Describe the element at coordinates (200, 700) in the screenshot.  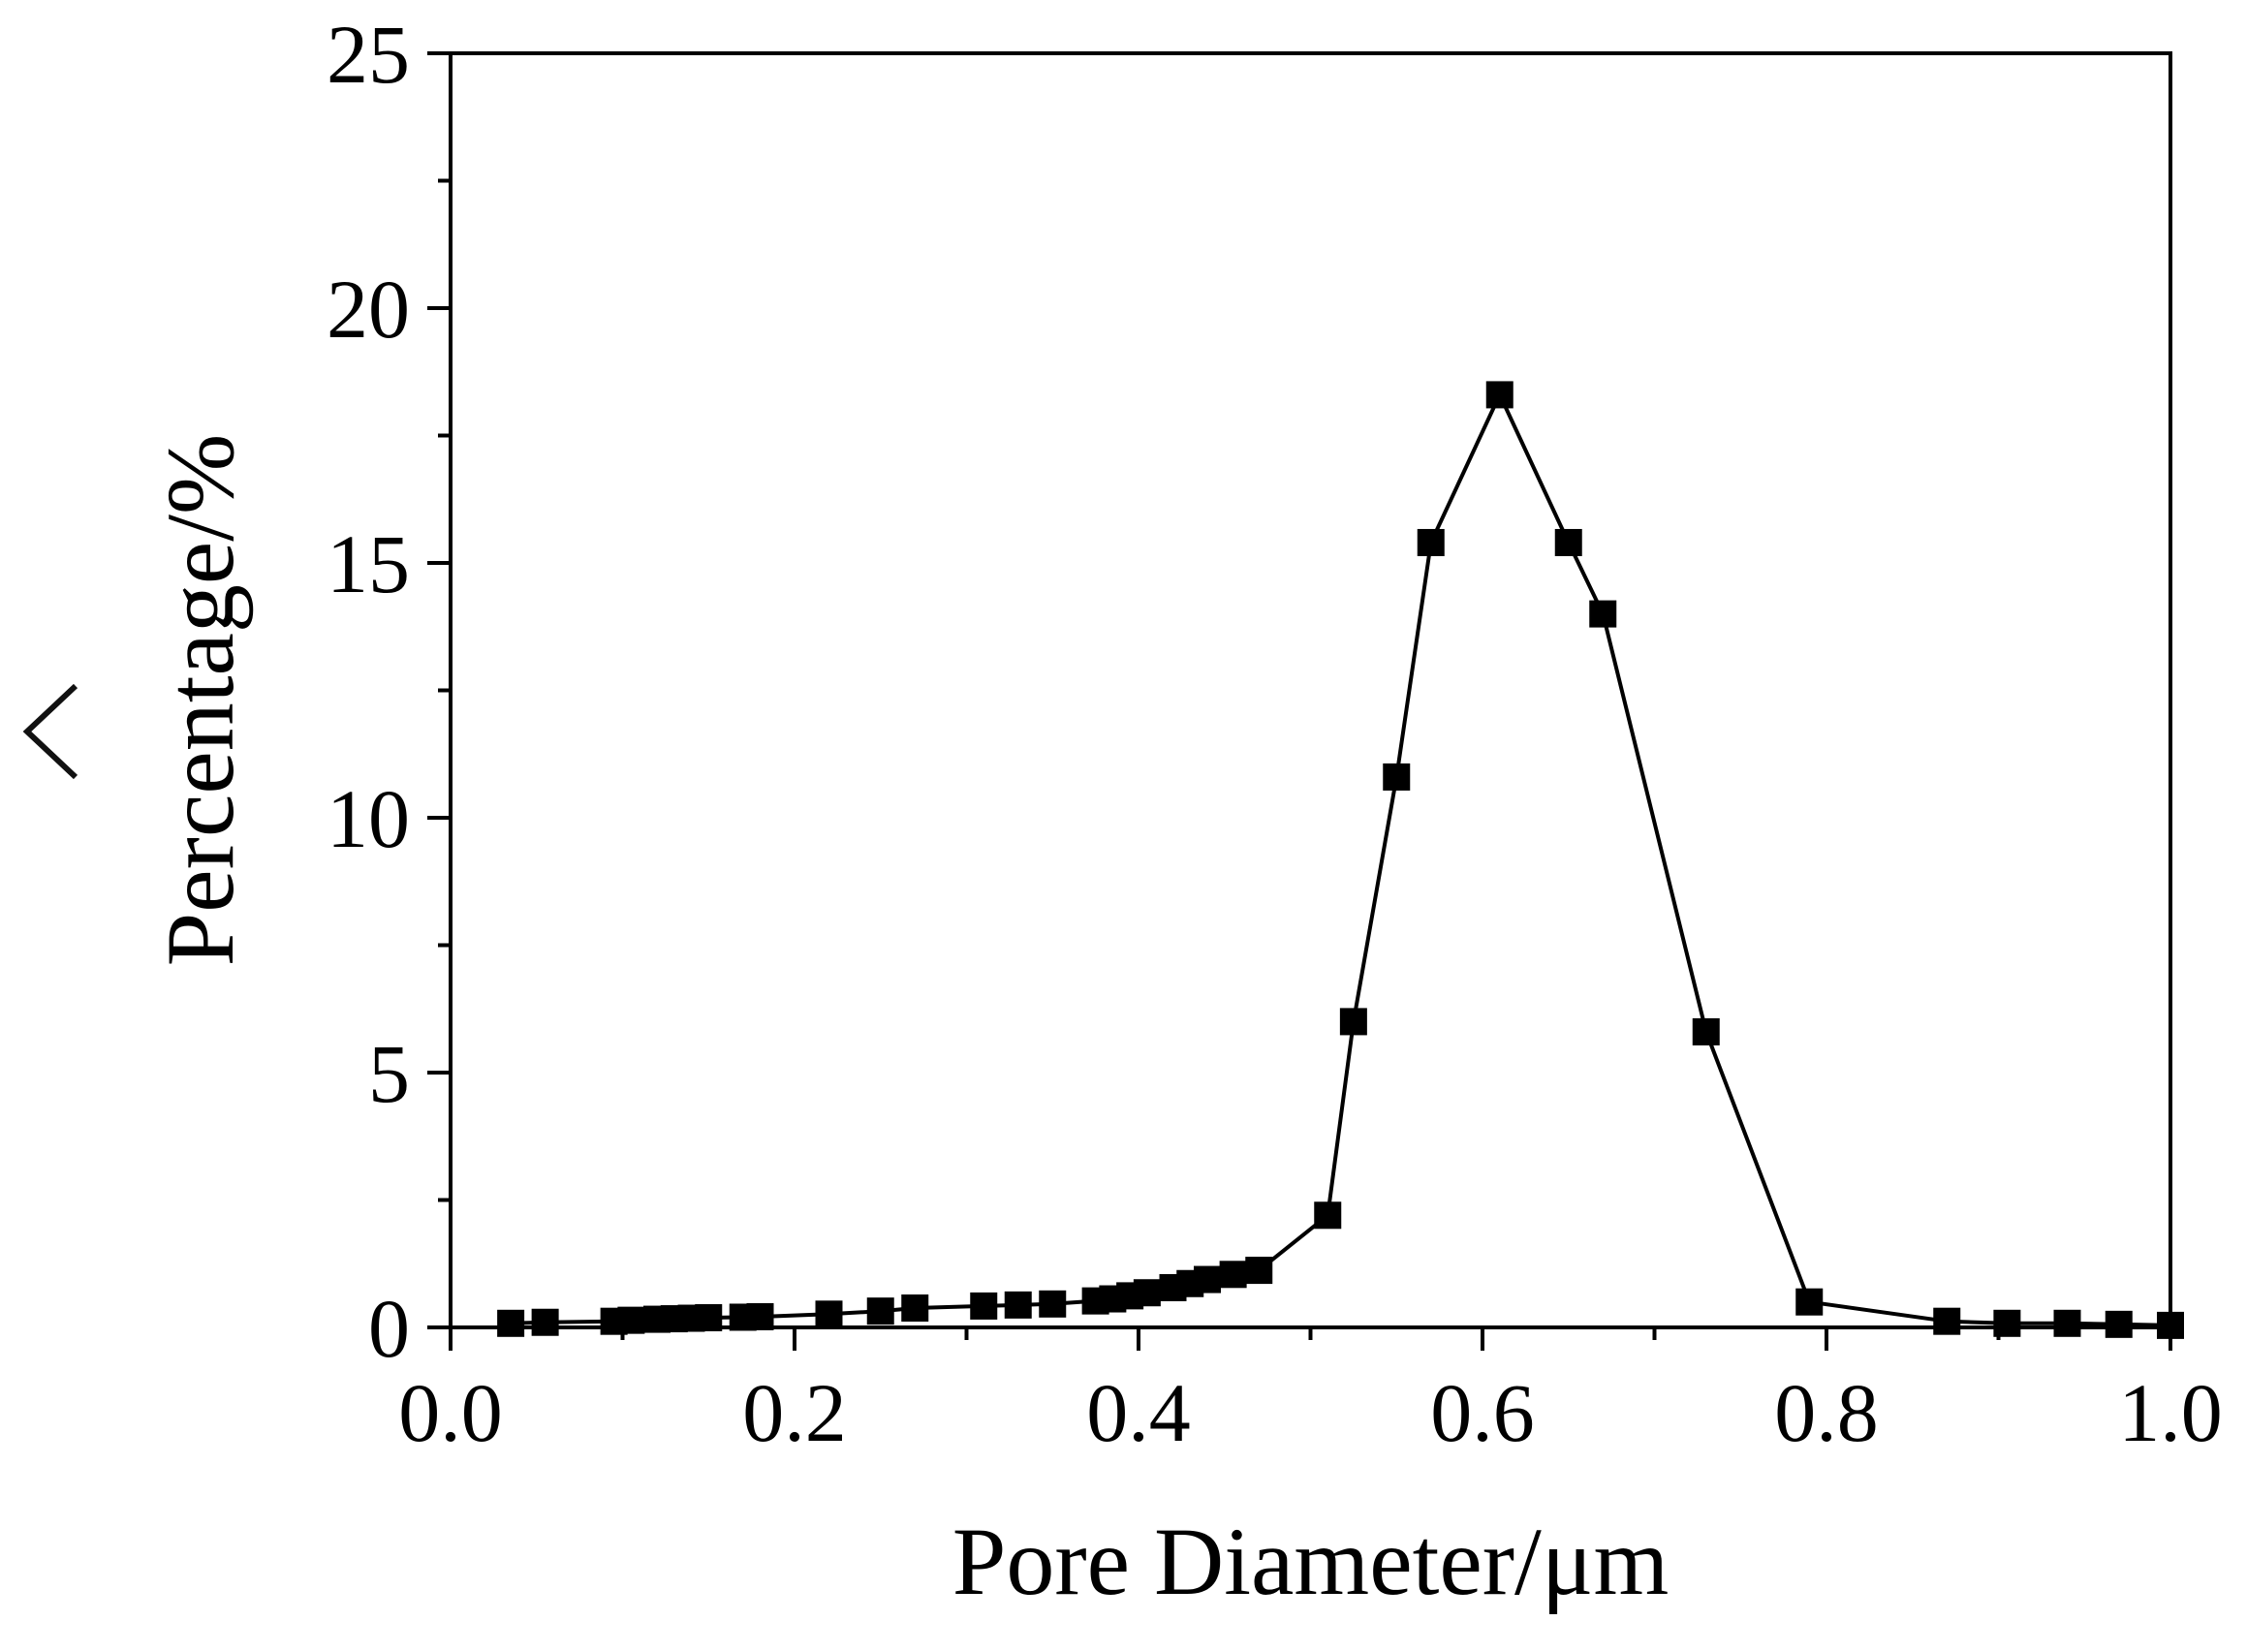
I see `y-axis-title: Percentage/%` at that location.